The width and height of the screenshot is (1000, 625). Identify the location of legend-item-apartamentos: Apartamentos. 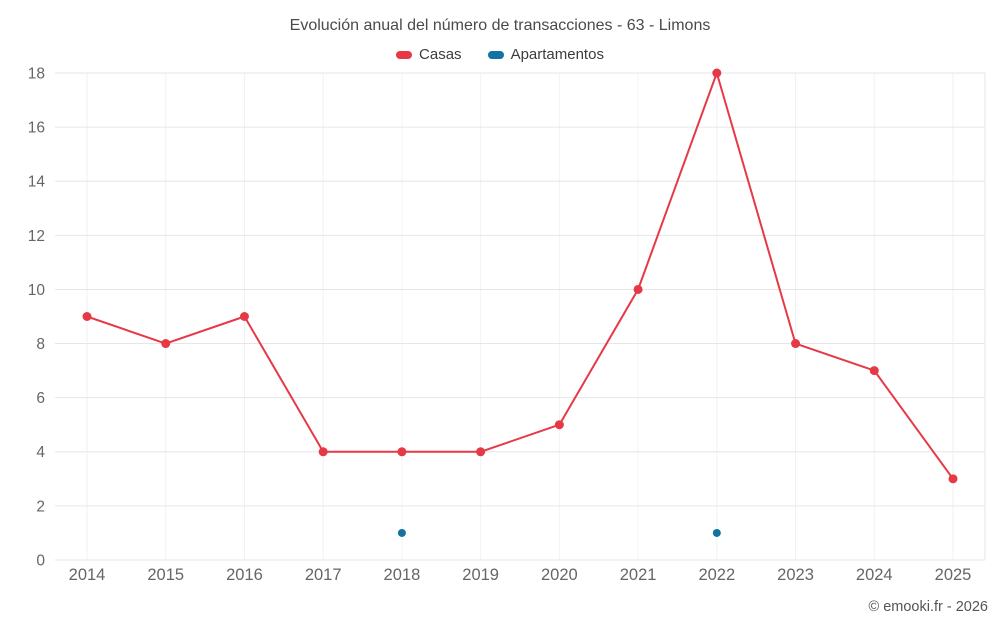
(545, 54).